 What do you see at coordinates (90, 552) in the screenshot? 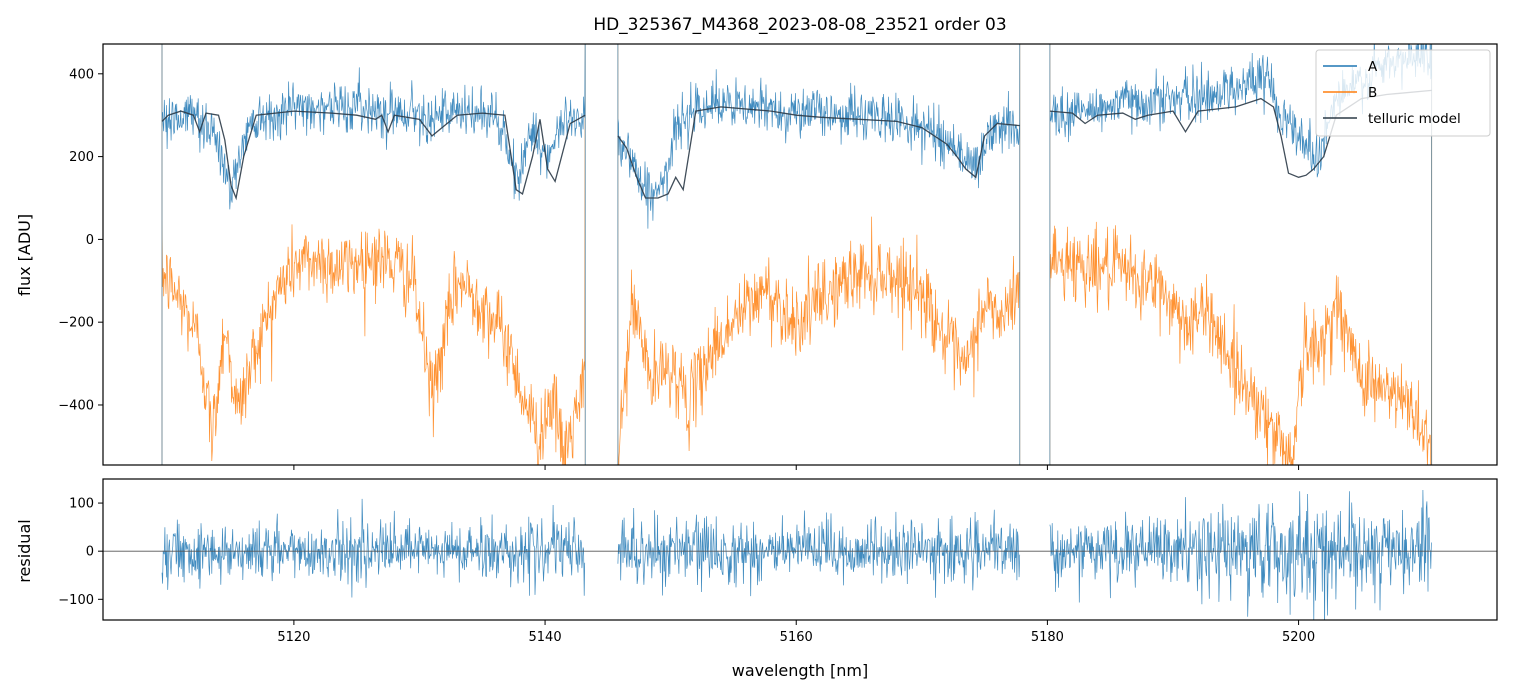
I see `residual-y-tick-label: 0` at bounding box center [90, 552].